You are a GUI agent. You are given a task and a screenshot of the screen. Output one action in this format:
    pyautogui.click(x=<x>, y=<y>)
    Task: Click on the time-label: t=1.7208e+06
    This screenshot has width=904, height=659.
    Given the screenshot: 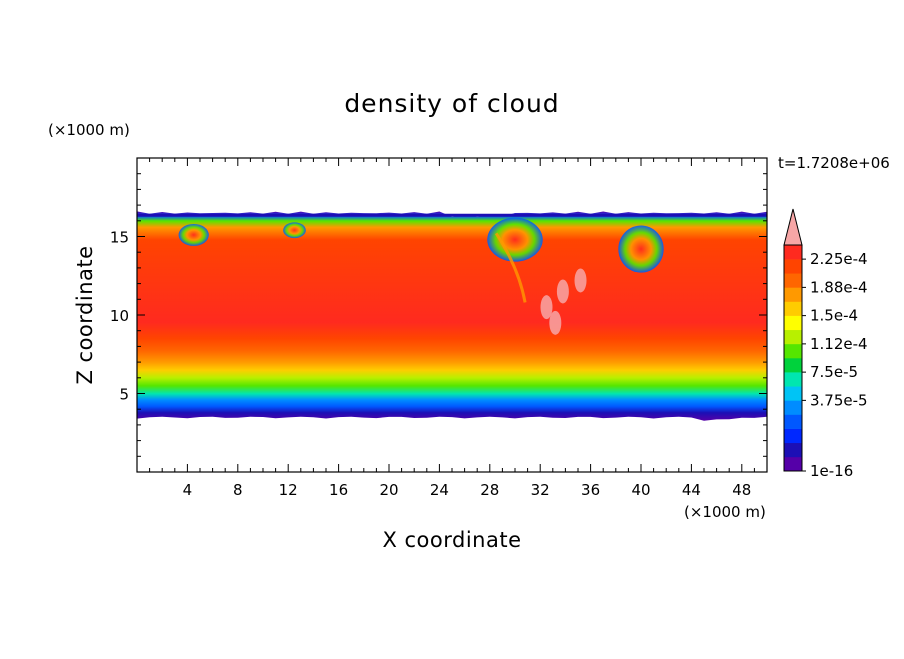 What is the action you would take?
    pyautogui.click(x=834, y=163)
    